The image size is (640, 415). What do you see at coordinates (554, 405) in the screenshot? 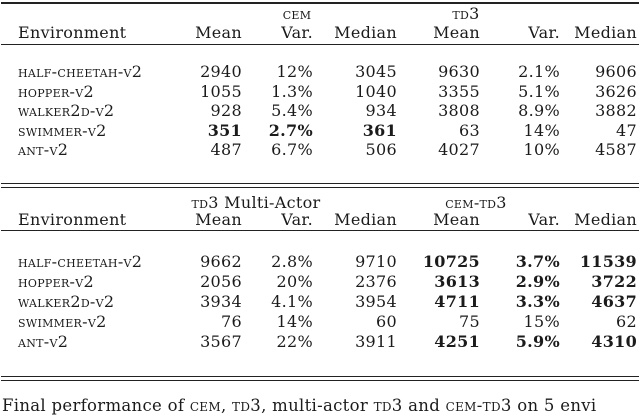
I see `caption-text: on 5 envi` at bounding box center [554, 405].